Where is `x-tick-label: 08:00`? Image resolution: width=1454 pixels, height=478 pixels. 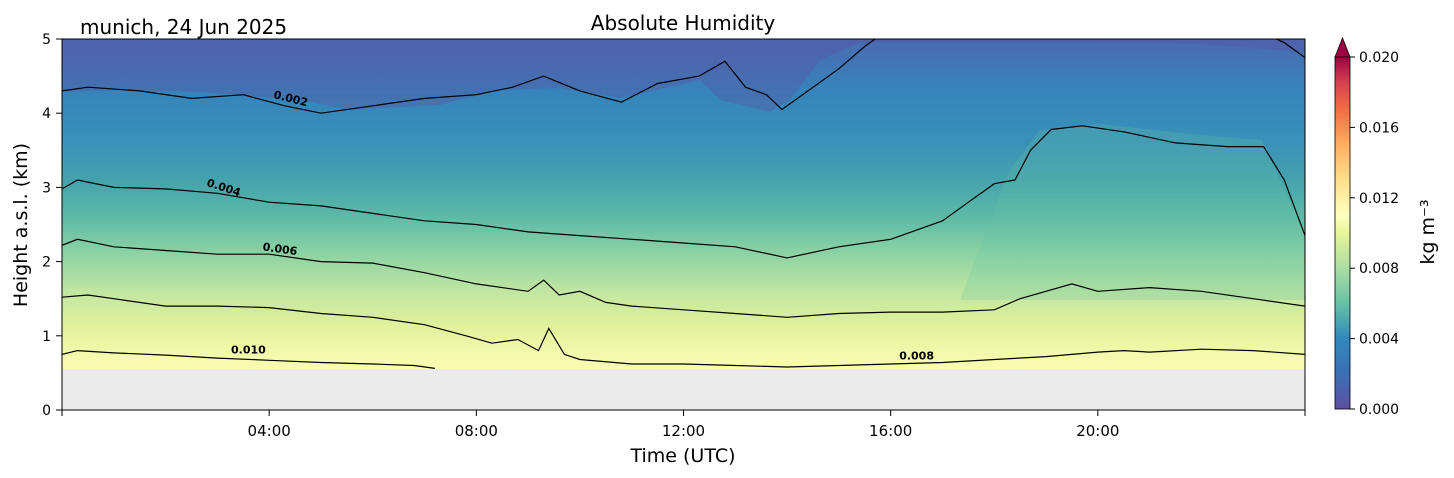 x-tick-label: 08:00 is located at coordinates (476, 431).